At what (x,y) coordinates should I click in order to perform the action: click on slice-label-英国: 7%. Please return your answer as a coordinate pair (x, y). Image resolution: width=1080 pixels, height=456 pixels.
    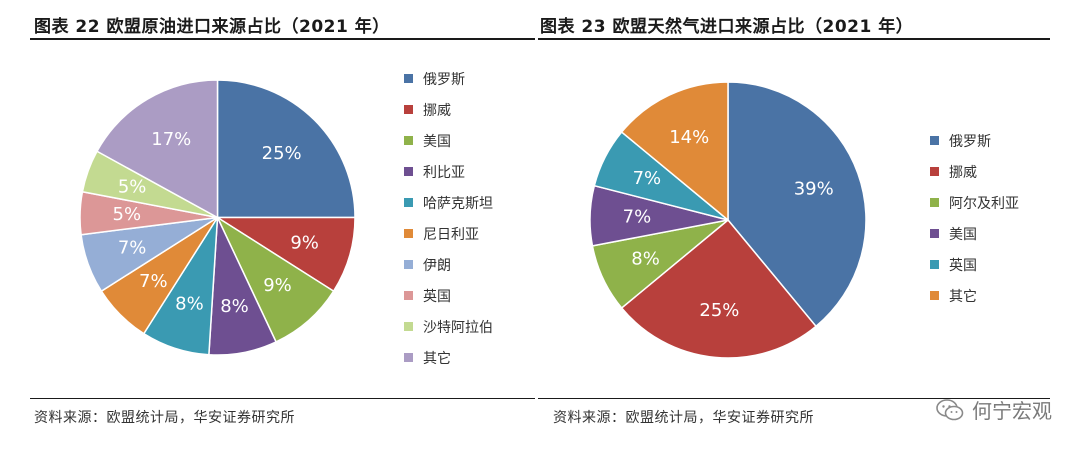
    Looking at the image, I should click on (647, 178).